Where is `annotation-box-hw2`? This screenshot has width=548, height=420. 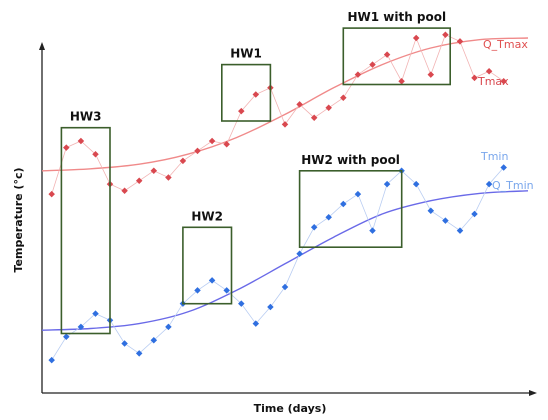 annotation-box-hw2 is located at coordinates (207, 265).